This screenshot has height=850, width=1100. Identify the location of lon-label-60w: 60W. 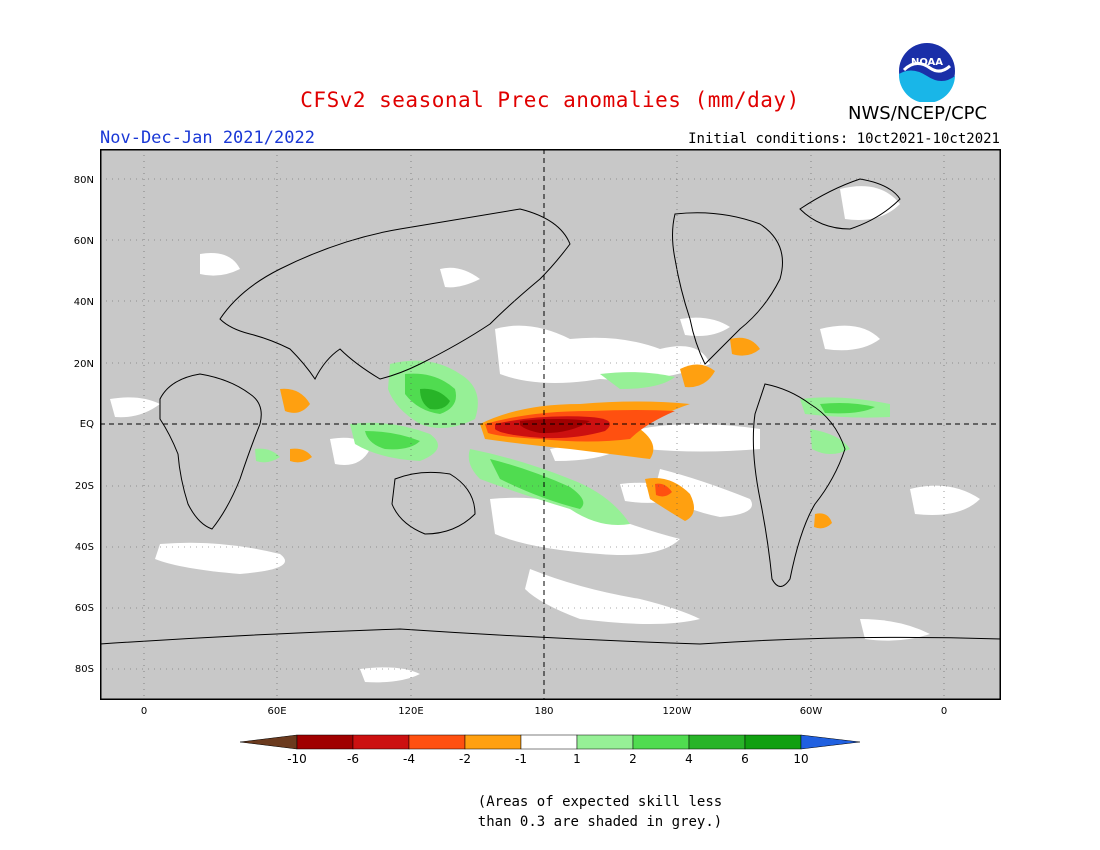
(811, 711).